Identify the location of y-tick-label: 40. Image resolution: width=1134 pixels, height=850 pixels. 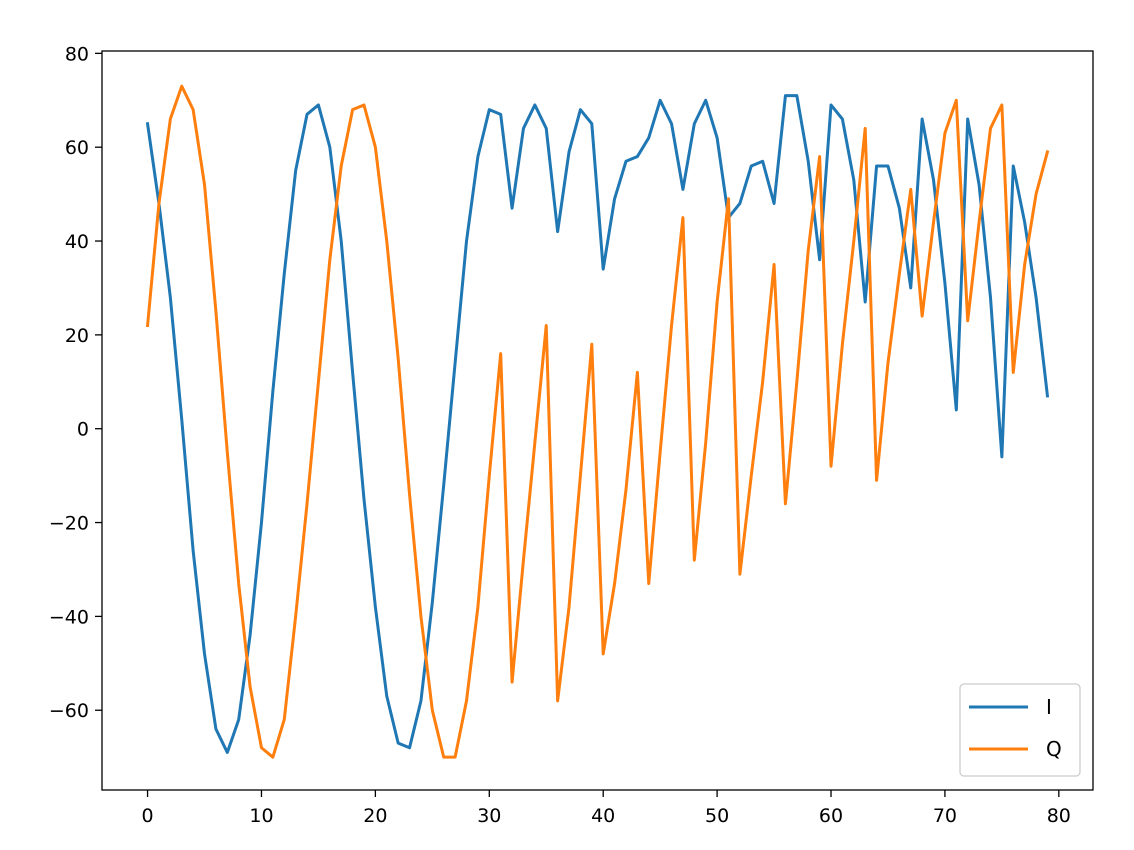
(77, 242).